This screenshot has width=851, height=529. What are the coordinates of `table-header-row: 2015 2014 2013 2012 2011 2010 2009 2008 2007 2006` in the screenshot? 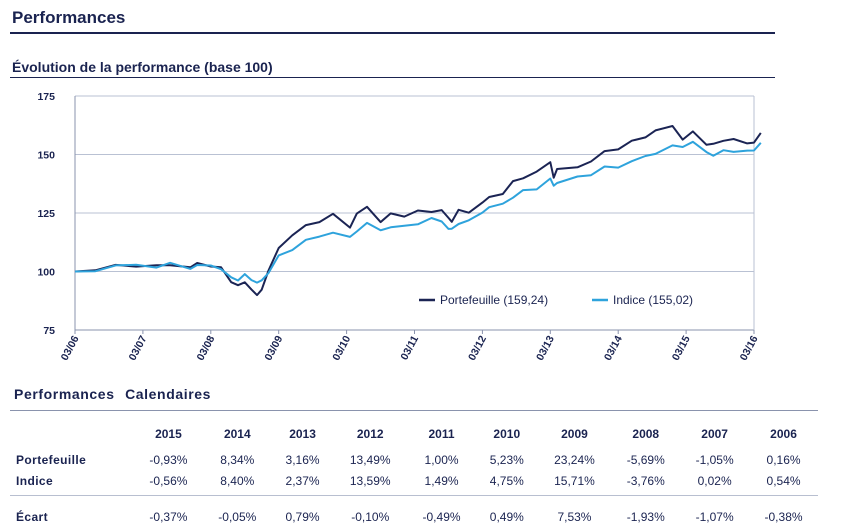 It's located at (414, 433).